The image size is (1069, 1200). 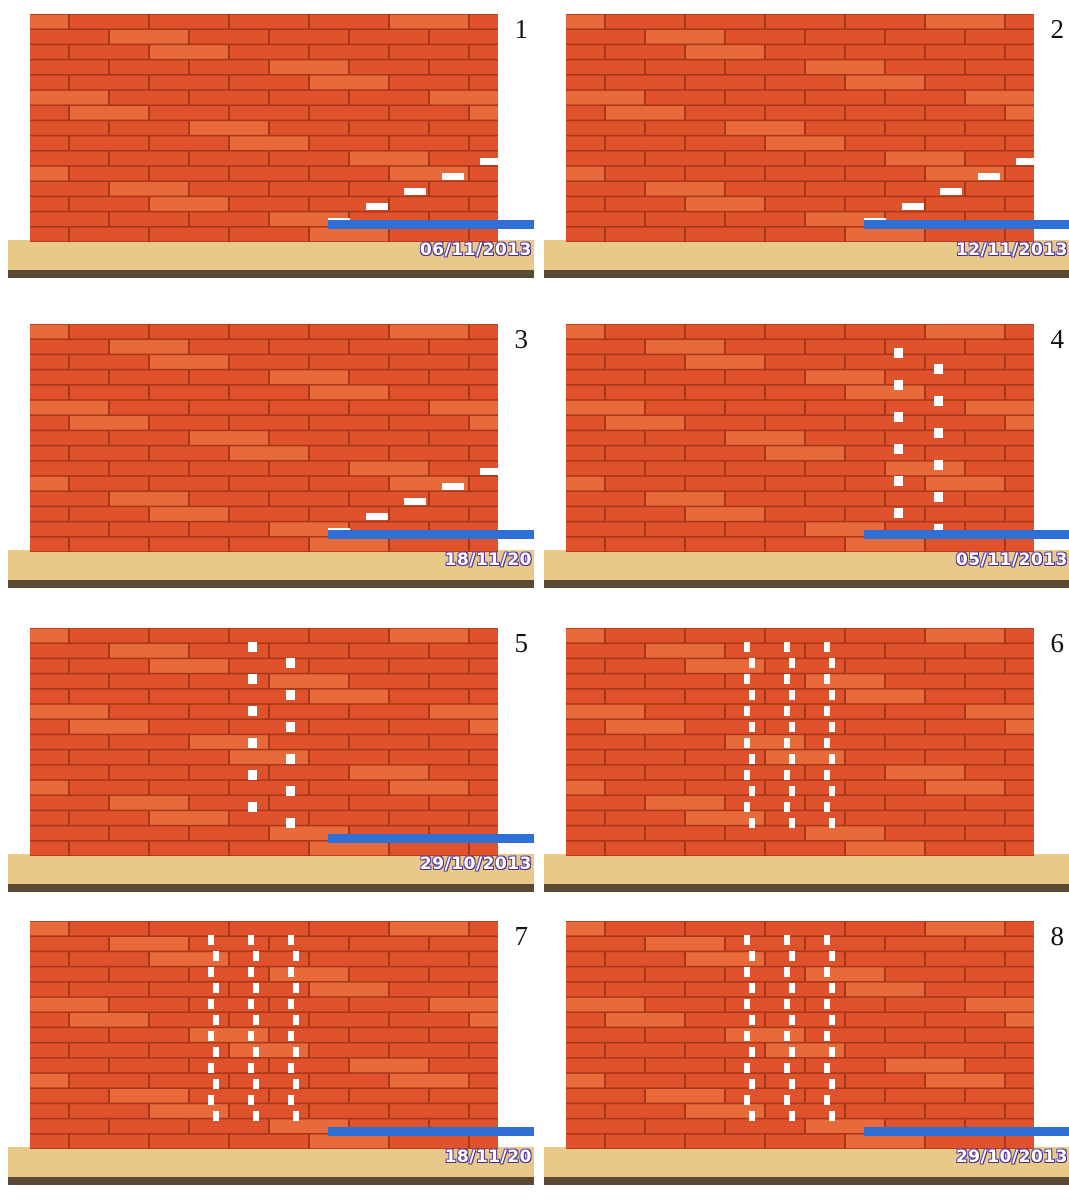 I want to click on panel-number: 2, so click(x=1057, y=29).